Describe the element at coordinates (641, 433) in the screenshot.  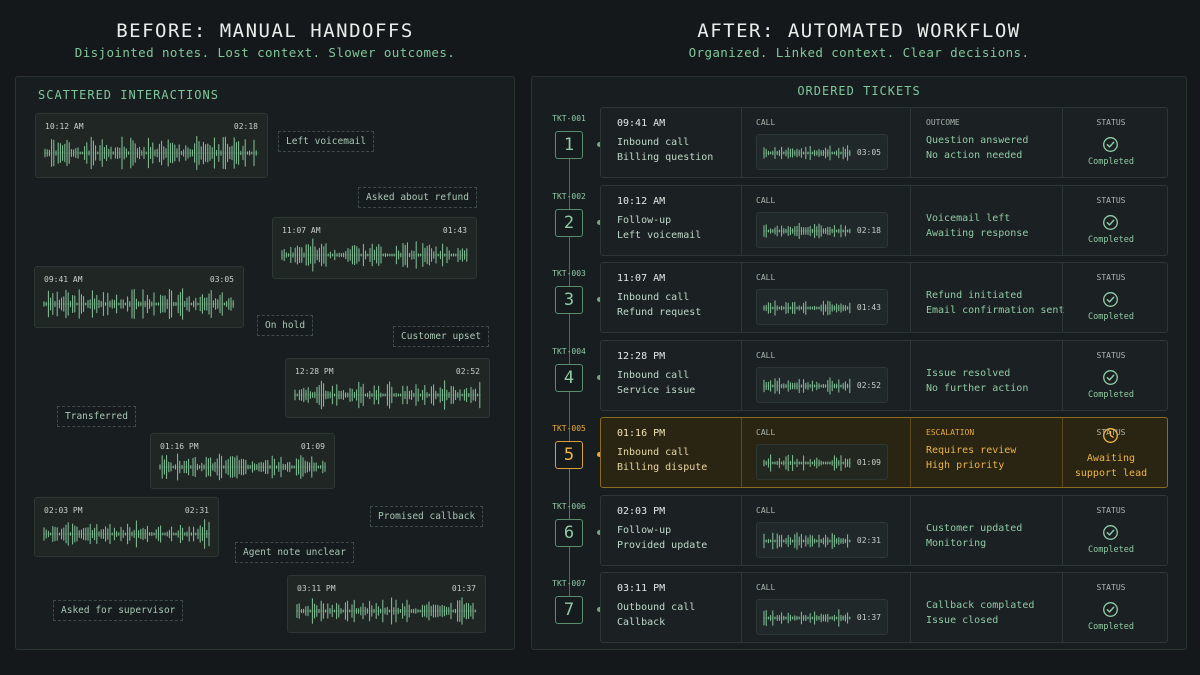
I see `ticket-time: 01:16 PM` at that location.